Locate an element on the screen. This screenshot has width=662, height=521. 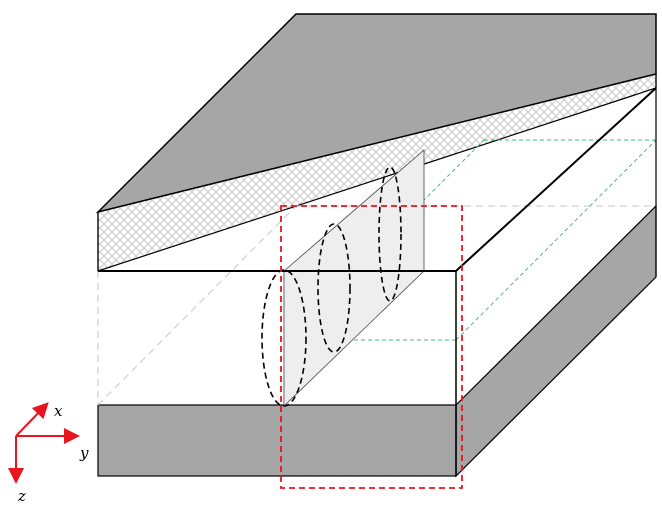
ellipse-back is located at coordinates (390, 234).